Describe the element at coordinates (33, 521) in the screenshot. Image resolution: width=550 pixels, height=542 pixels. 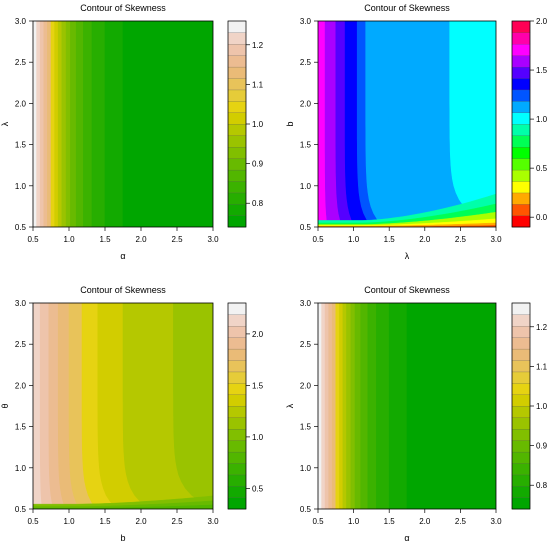
I see `x-tick-label: 0.5` at that location.